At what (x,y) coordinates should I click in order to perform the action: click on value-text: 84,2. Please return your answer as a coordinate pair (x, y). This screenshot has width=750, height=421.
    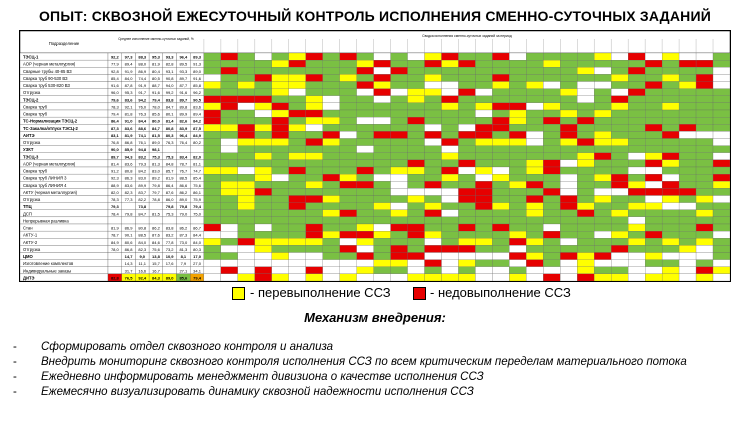
    Looking at the image, I should click on (197, 121).